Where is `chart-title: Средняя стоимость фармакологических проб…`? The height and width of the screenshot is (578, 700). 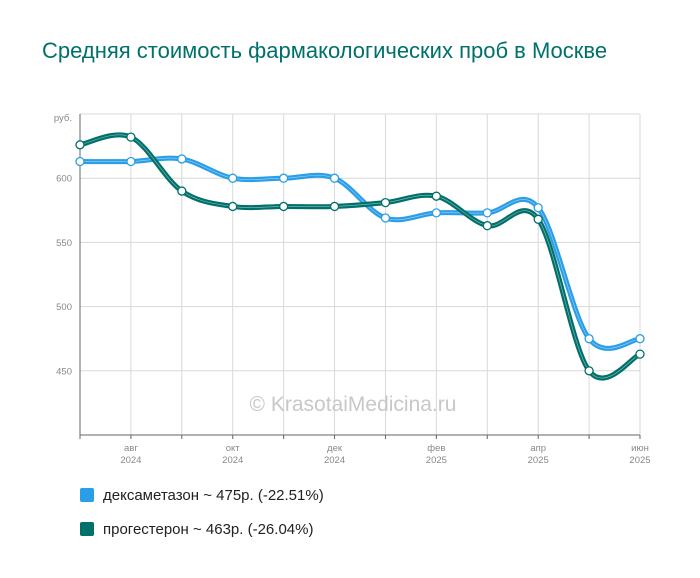 chart-title: Средняя стоимость фармакологических проб… is located at coordinates (325, 50).